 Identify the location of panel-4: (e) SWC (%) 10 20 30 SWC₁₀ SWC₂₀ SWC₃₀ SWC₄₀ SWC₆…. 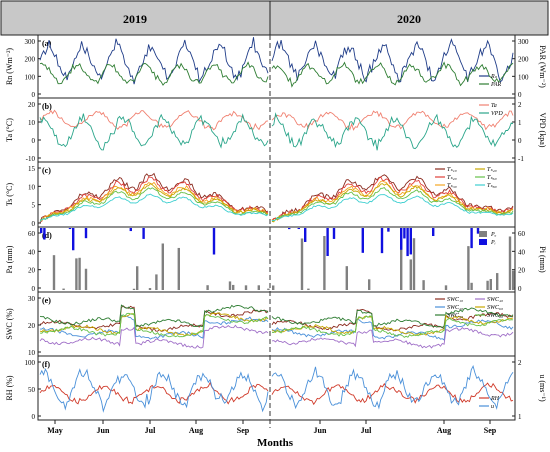
(260, 324).